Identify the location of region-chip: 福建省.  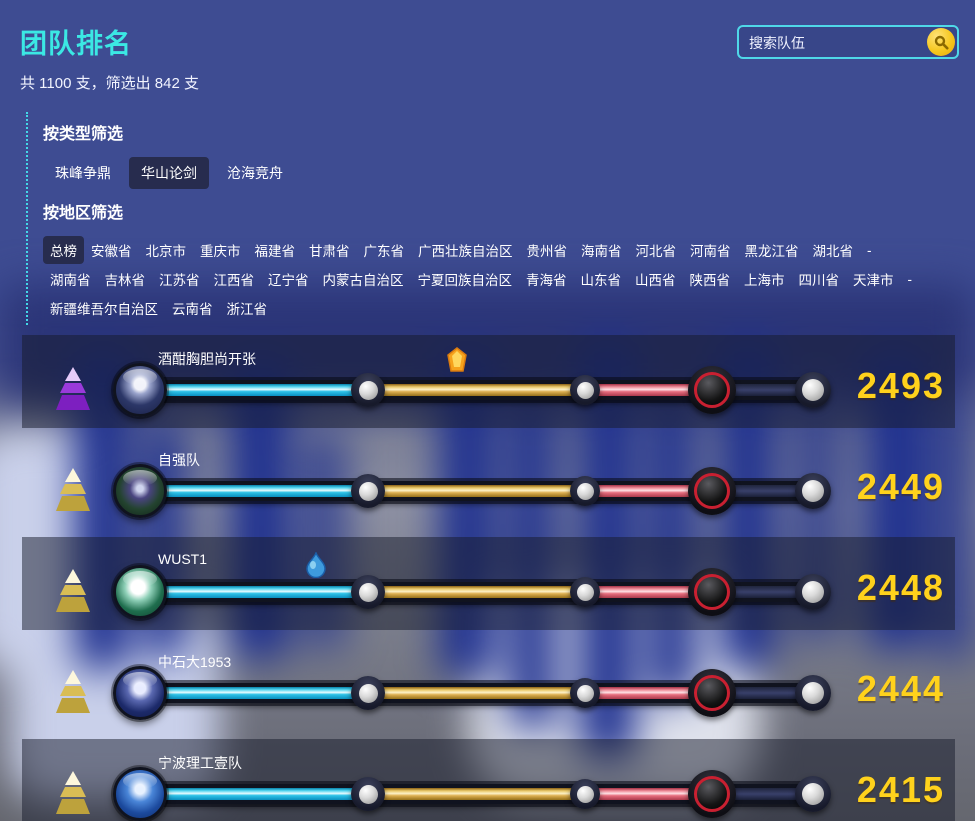
(275, 251).